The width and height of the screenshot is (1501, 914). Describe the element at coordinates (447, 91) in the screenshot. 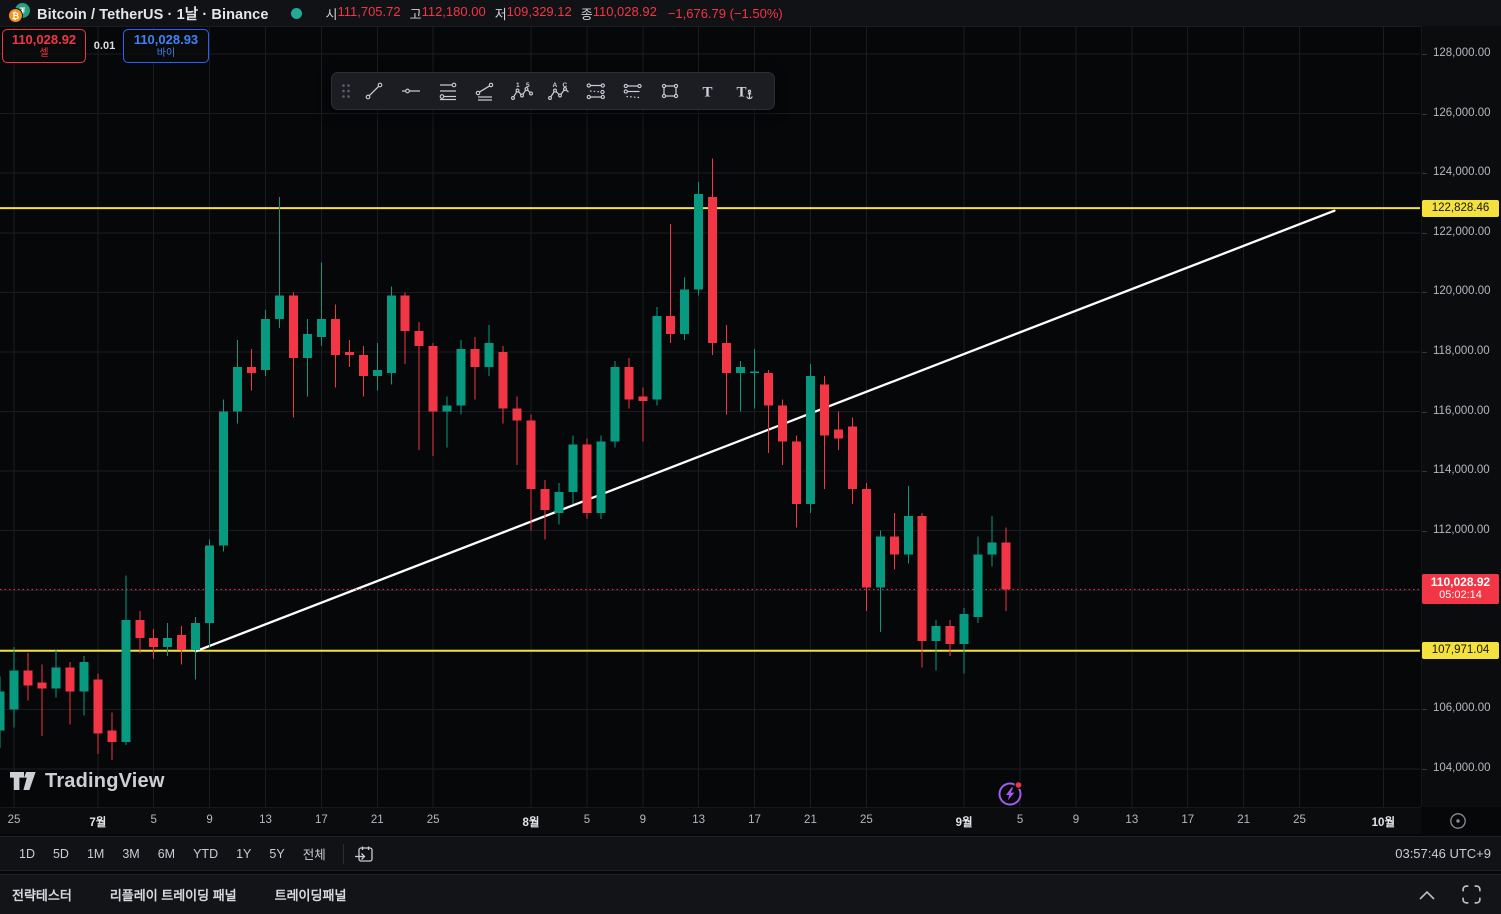

I see `fib-retracement-tool-icon` at that location.